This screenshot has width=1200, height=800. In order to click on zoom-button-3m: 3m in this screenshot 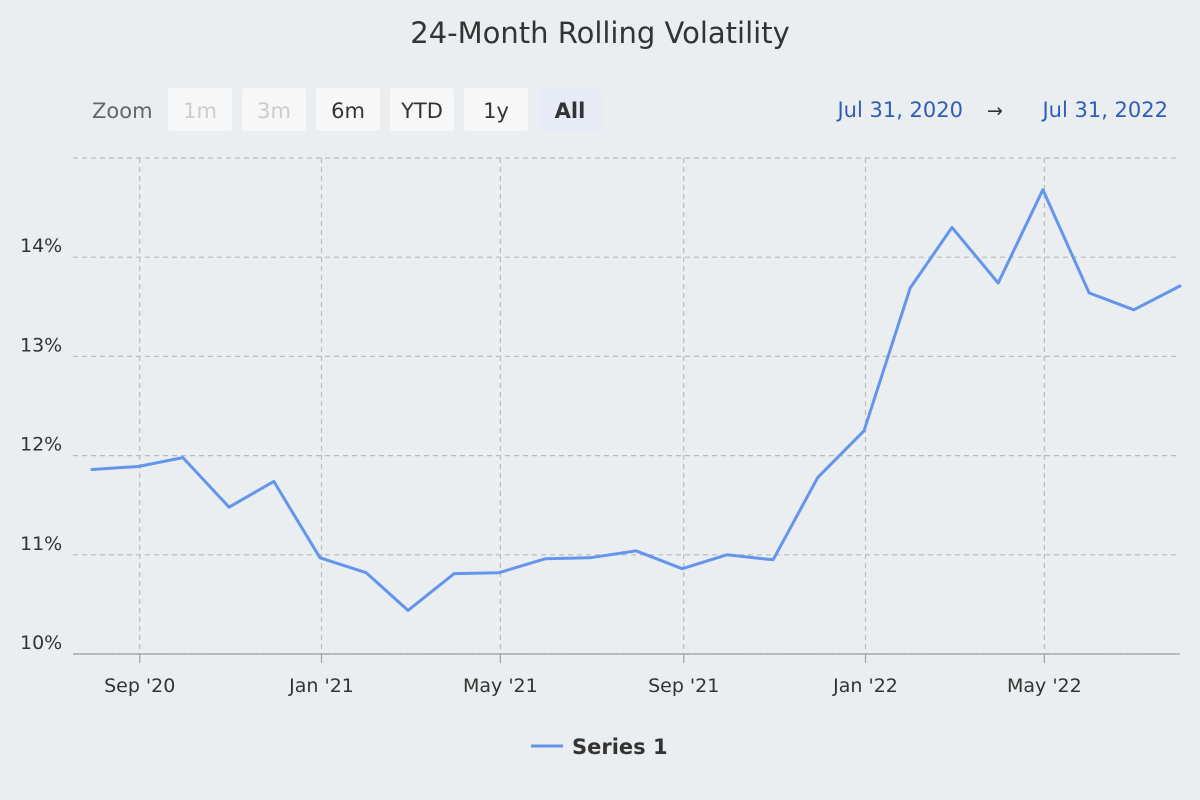, I will do `click(274, 109)`.